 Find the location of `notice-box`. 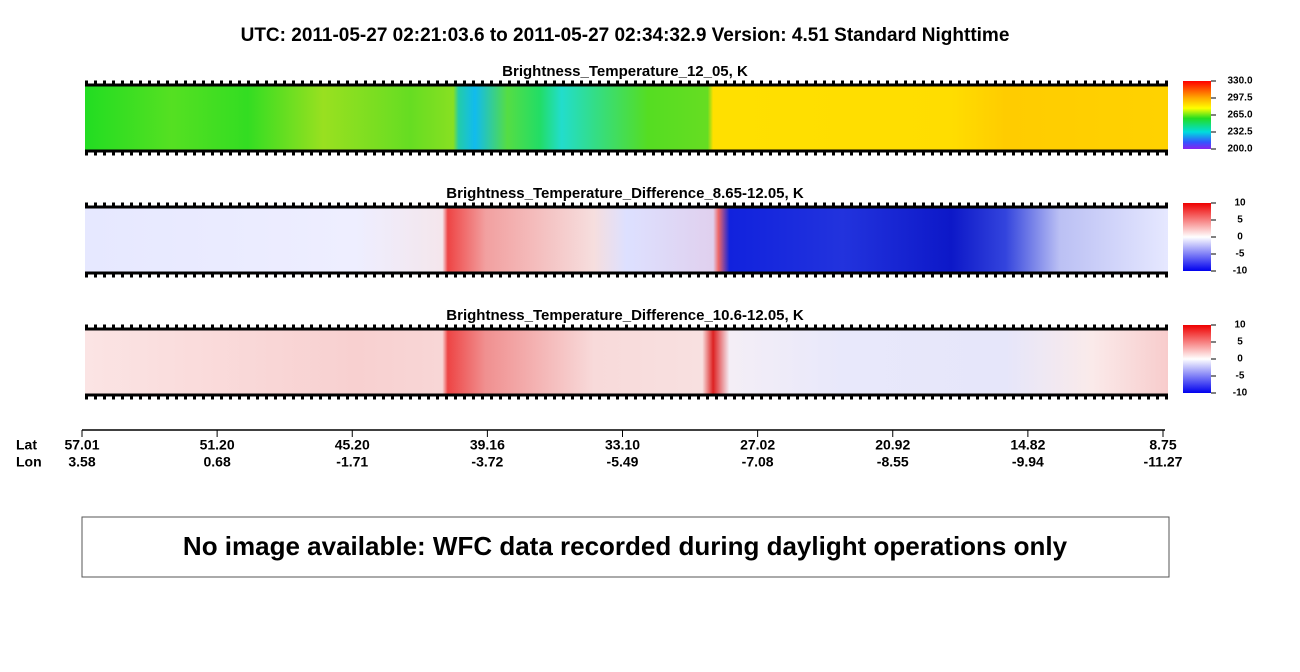

notice-box is located at coordinates (625, 547).